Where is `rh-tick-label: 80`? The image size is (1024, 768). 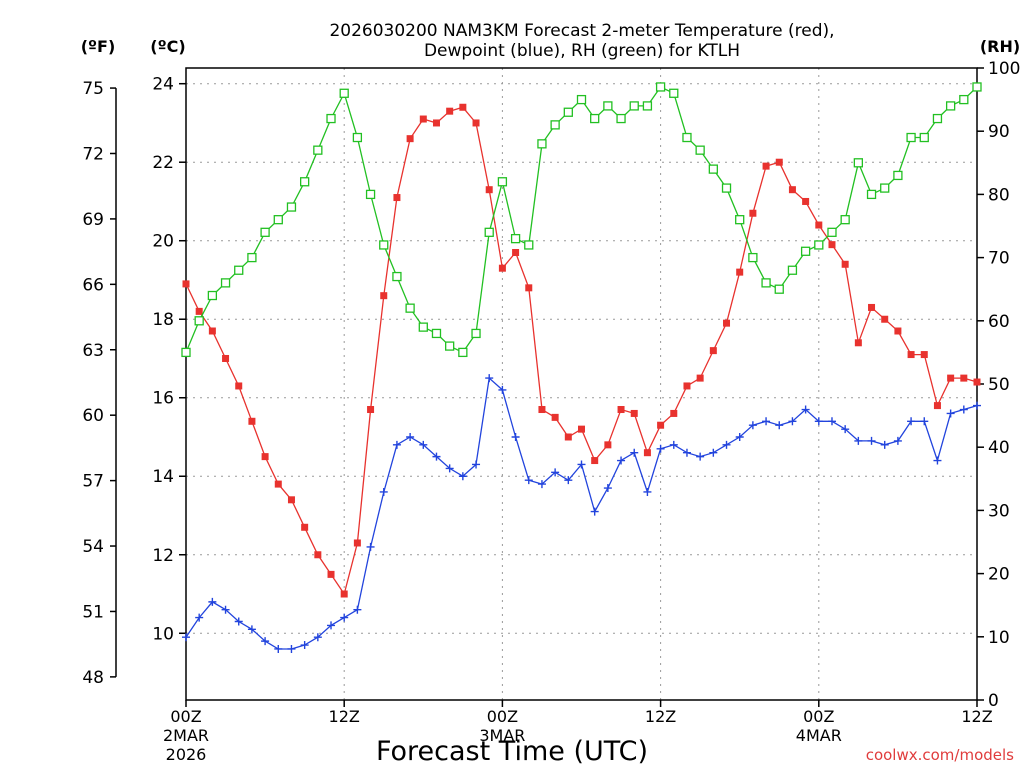
rh-tick-label: 80 is located at coordinates (999, 195).